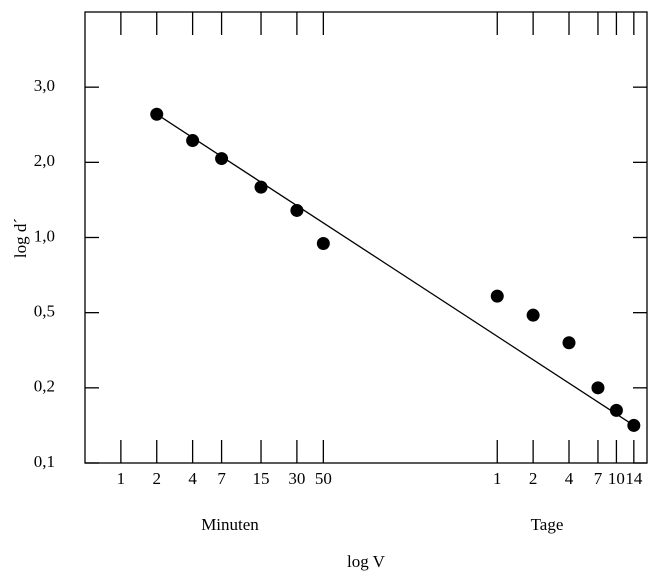 This screenshot has height=577, width=649. What do you see at coordinates (44, 235) in the screenshot?
I see `y-tick-label: 1,0` at bounding box center [44, 235].